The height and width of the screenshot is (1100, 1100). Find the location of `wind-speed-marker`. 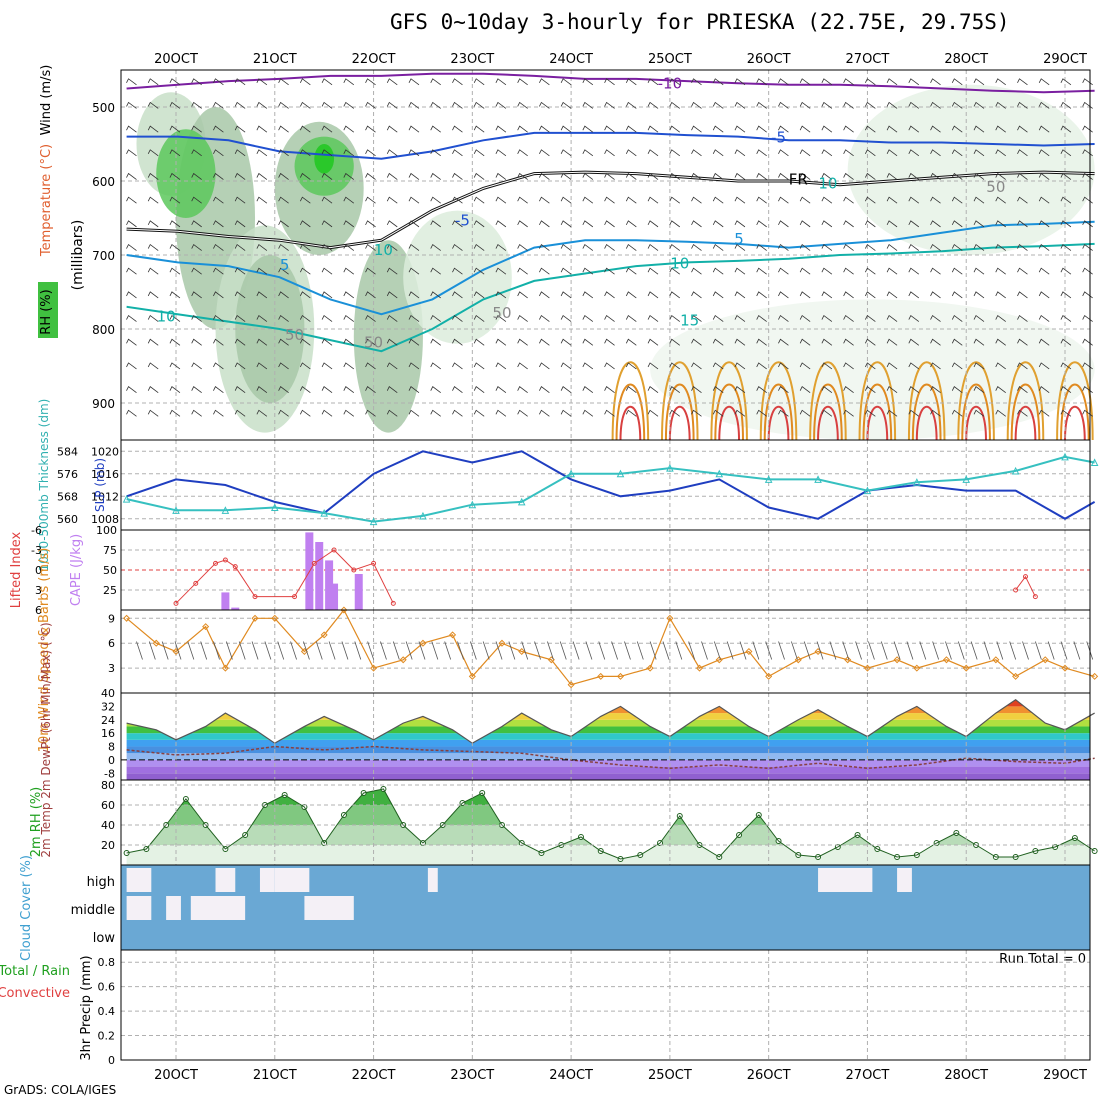

wind-speed-marker is located at coordinates (423, 643).